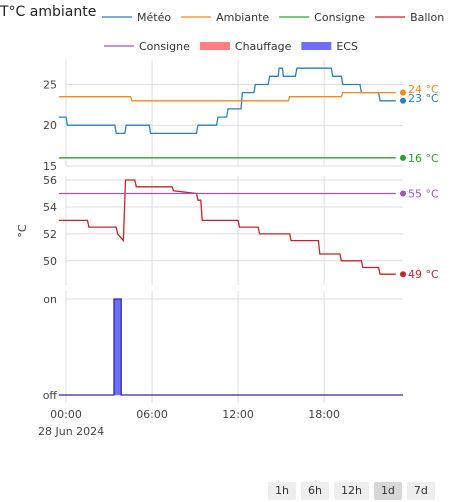  Describe the element at coordinates (118, 347) in the screenshot. I see `ecs-active-bar` at that location.